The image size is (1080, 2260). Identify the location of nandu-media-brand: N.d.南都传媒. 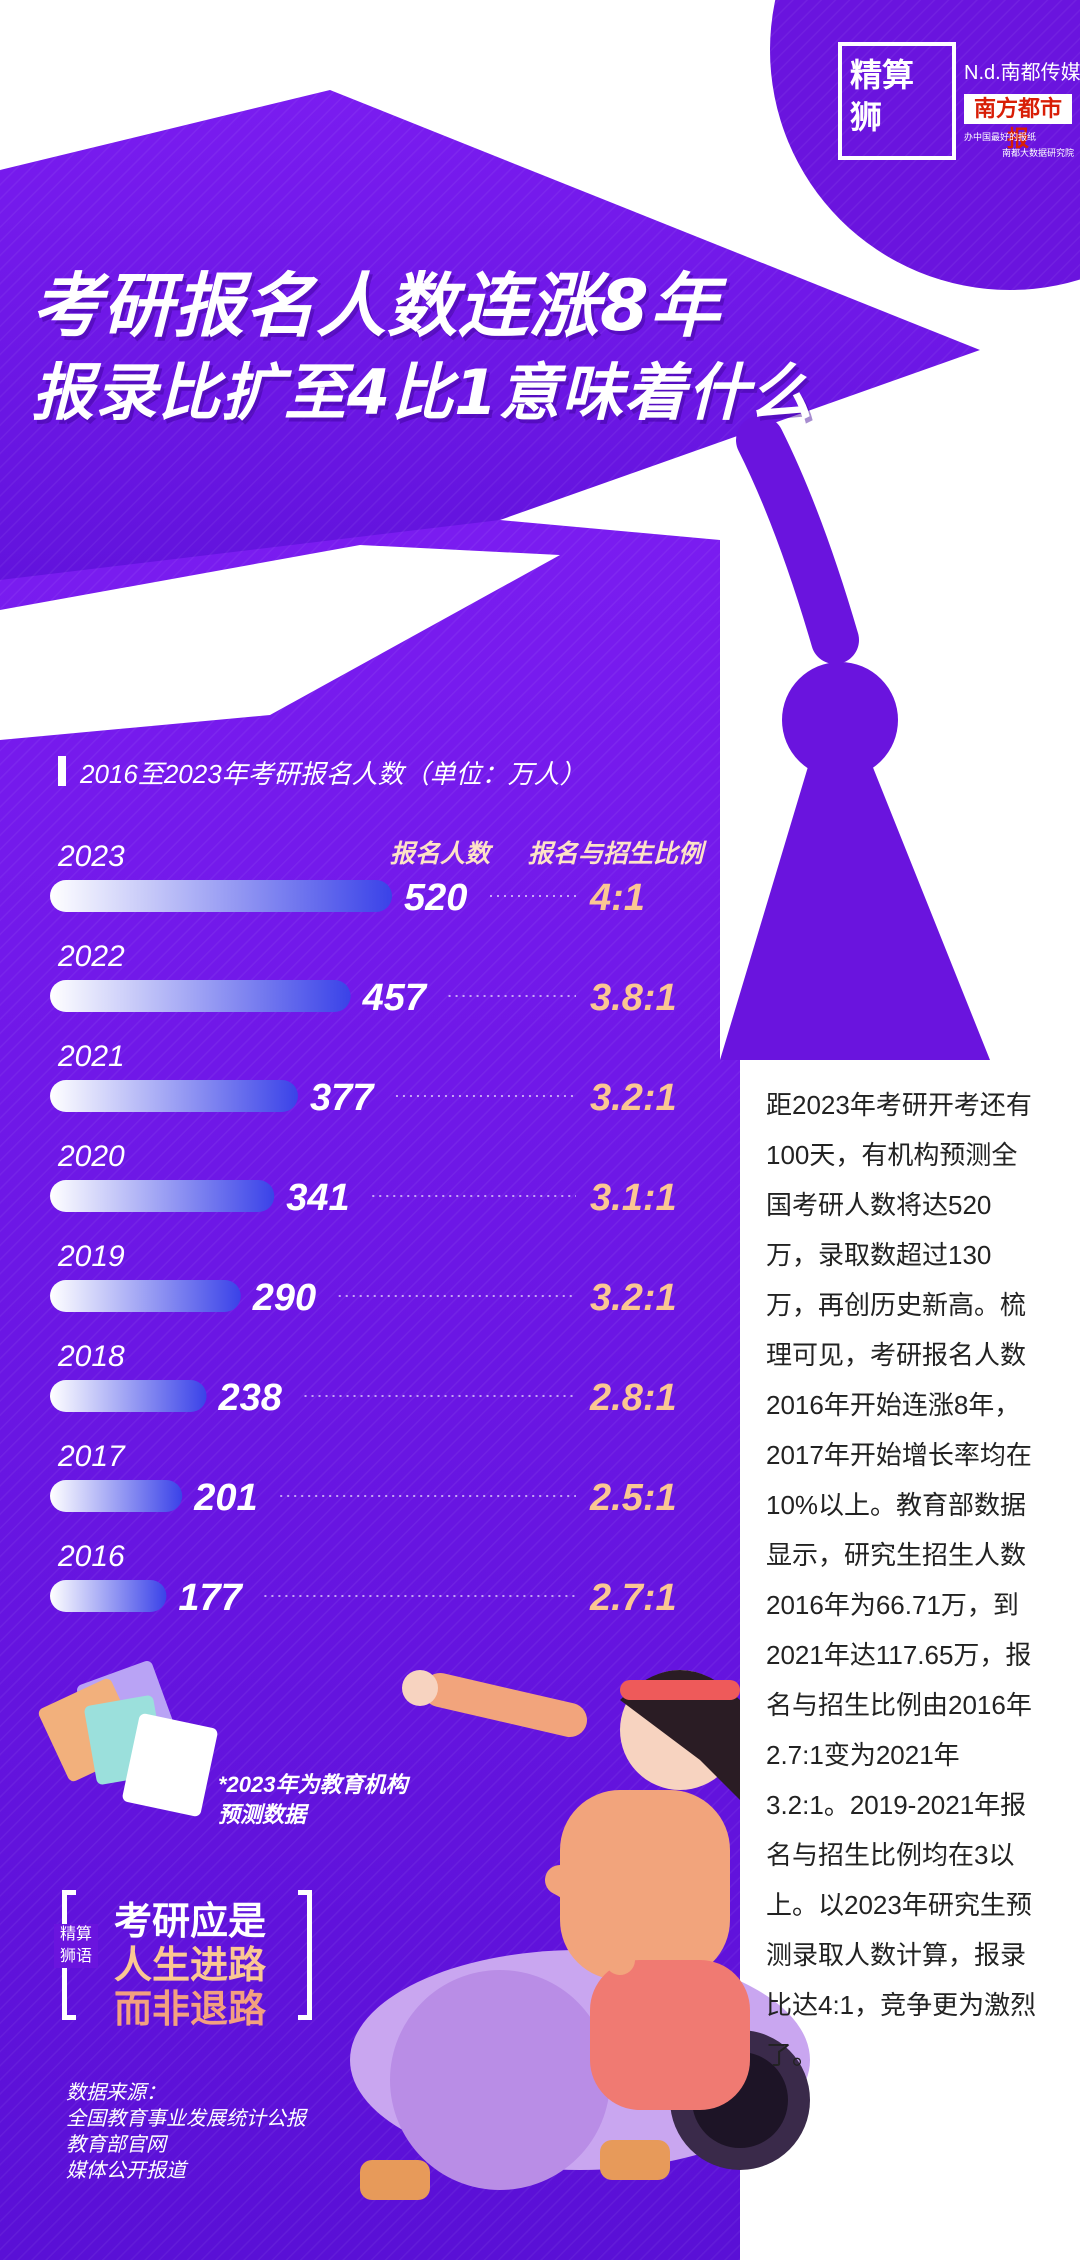
(1022, 73).